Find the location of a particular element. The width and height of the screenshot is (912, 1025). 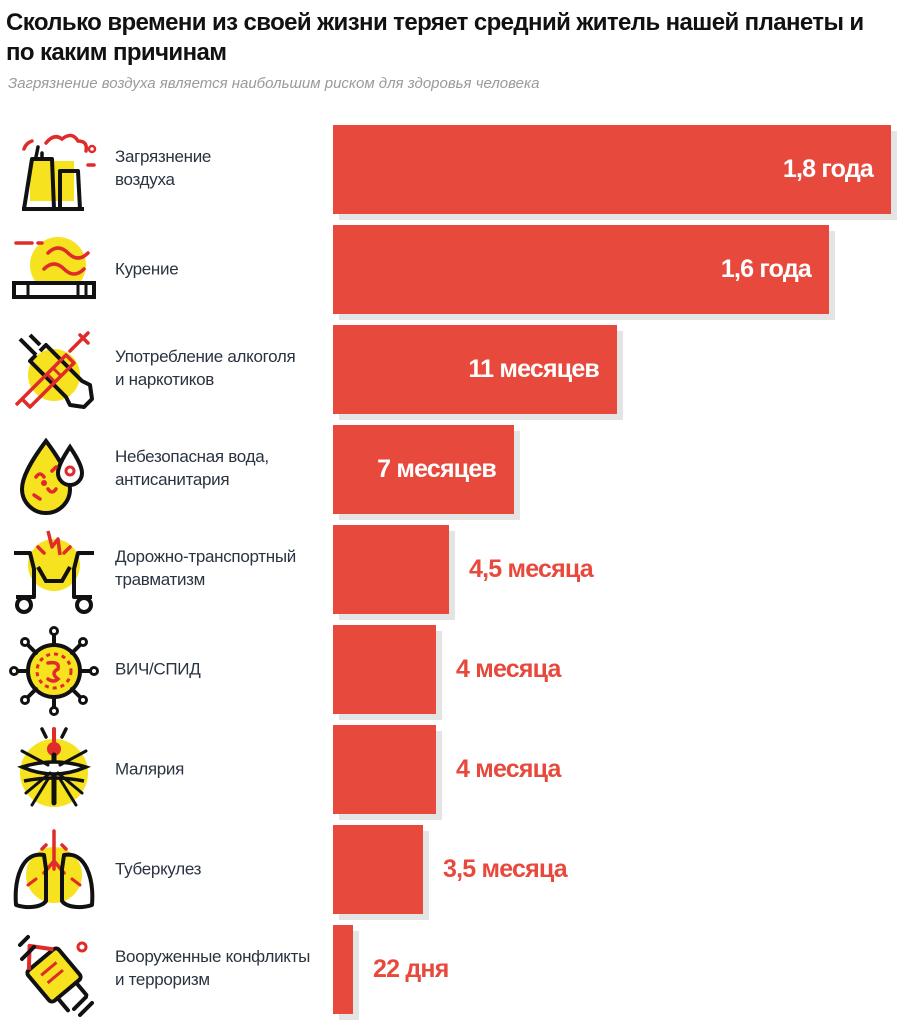

category-label: Употребление алкоголя и наркотиков is located at coordinates (220, 368).